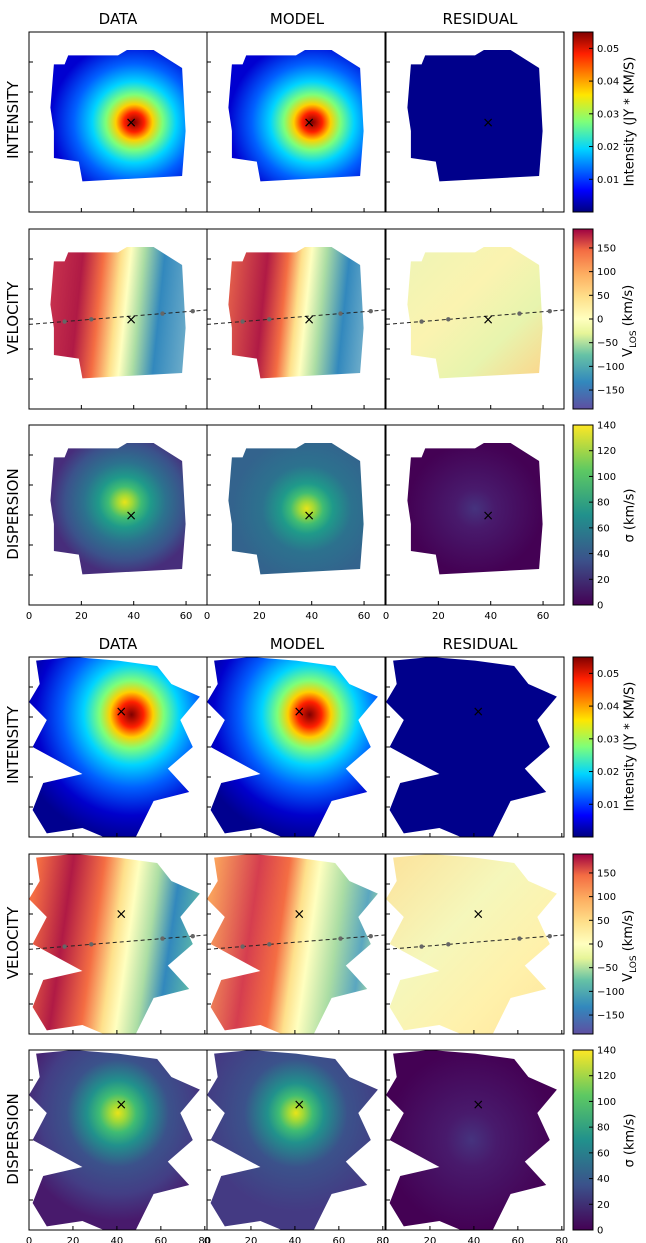  Describe the element at coordinates (608, 114) in the screenshot. I see `cb-tick-label-intensity-0-2: 0.03` at that location.